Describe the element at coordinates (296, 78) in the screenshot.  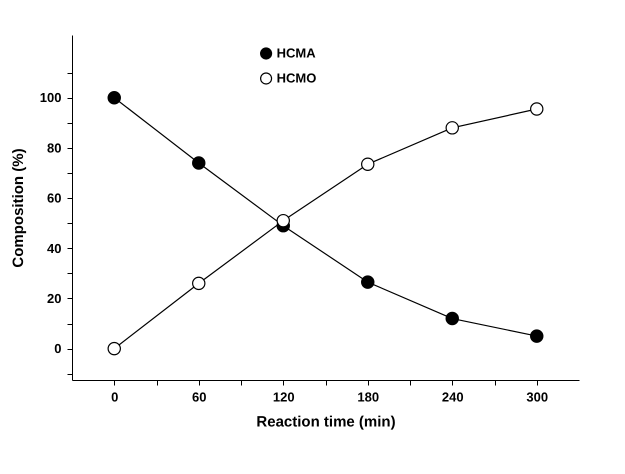
I see `legend-label: HCMO` at that location.